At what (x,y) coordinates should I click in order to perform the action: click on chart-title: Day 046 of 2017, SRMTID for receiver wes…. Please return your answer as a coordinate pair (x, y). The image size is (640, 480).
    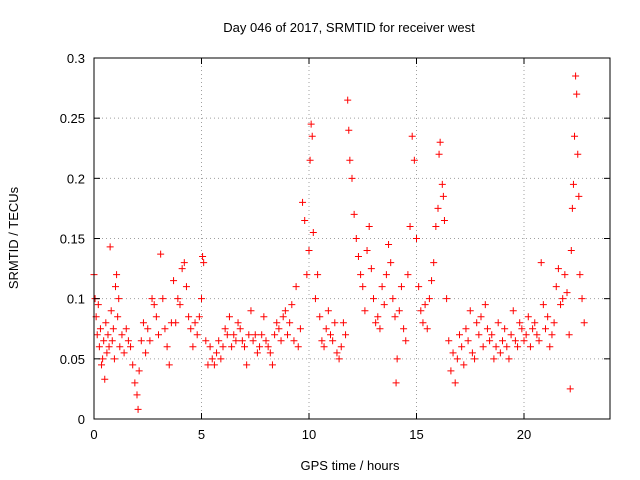
    Looking at the image, I should click on (349, 27).